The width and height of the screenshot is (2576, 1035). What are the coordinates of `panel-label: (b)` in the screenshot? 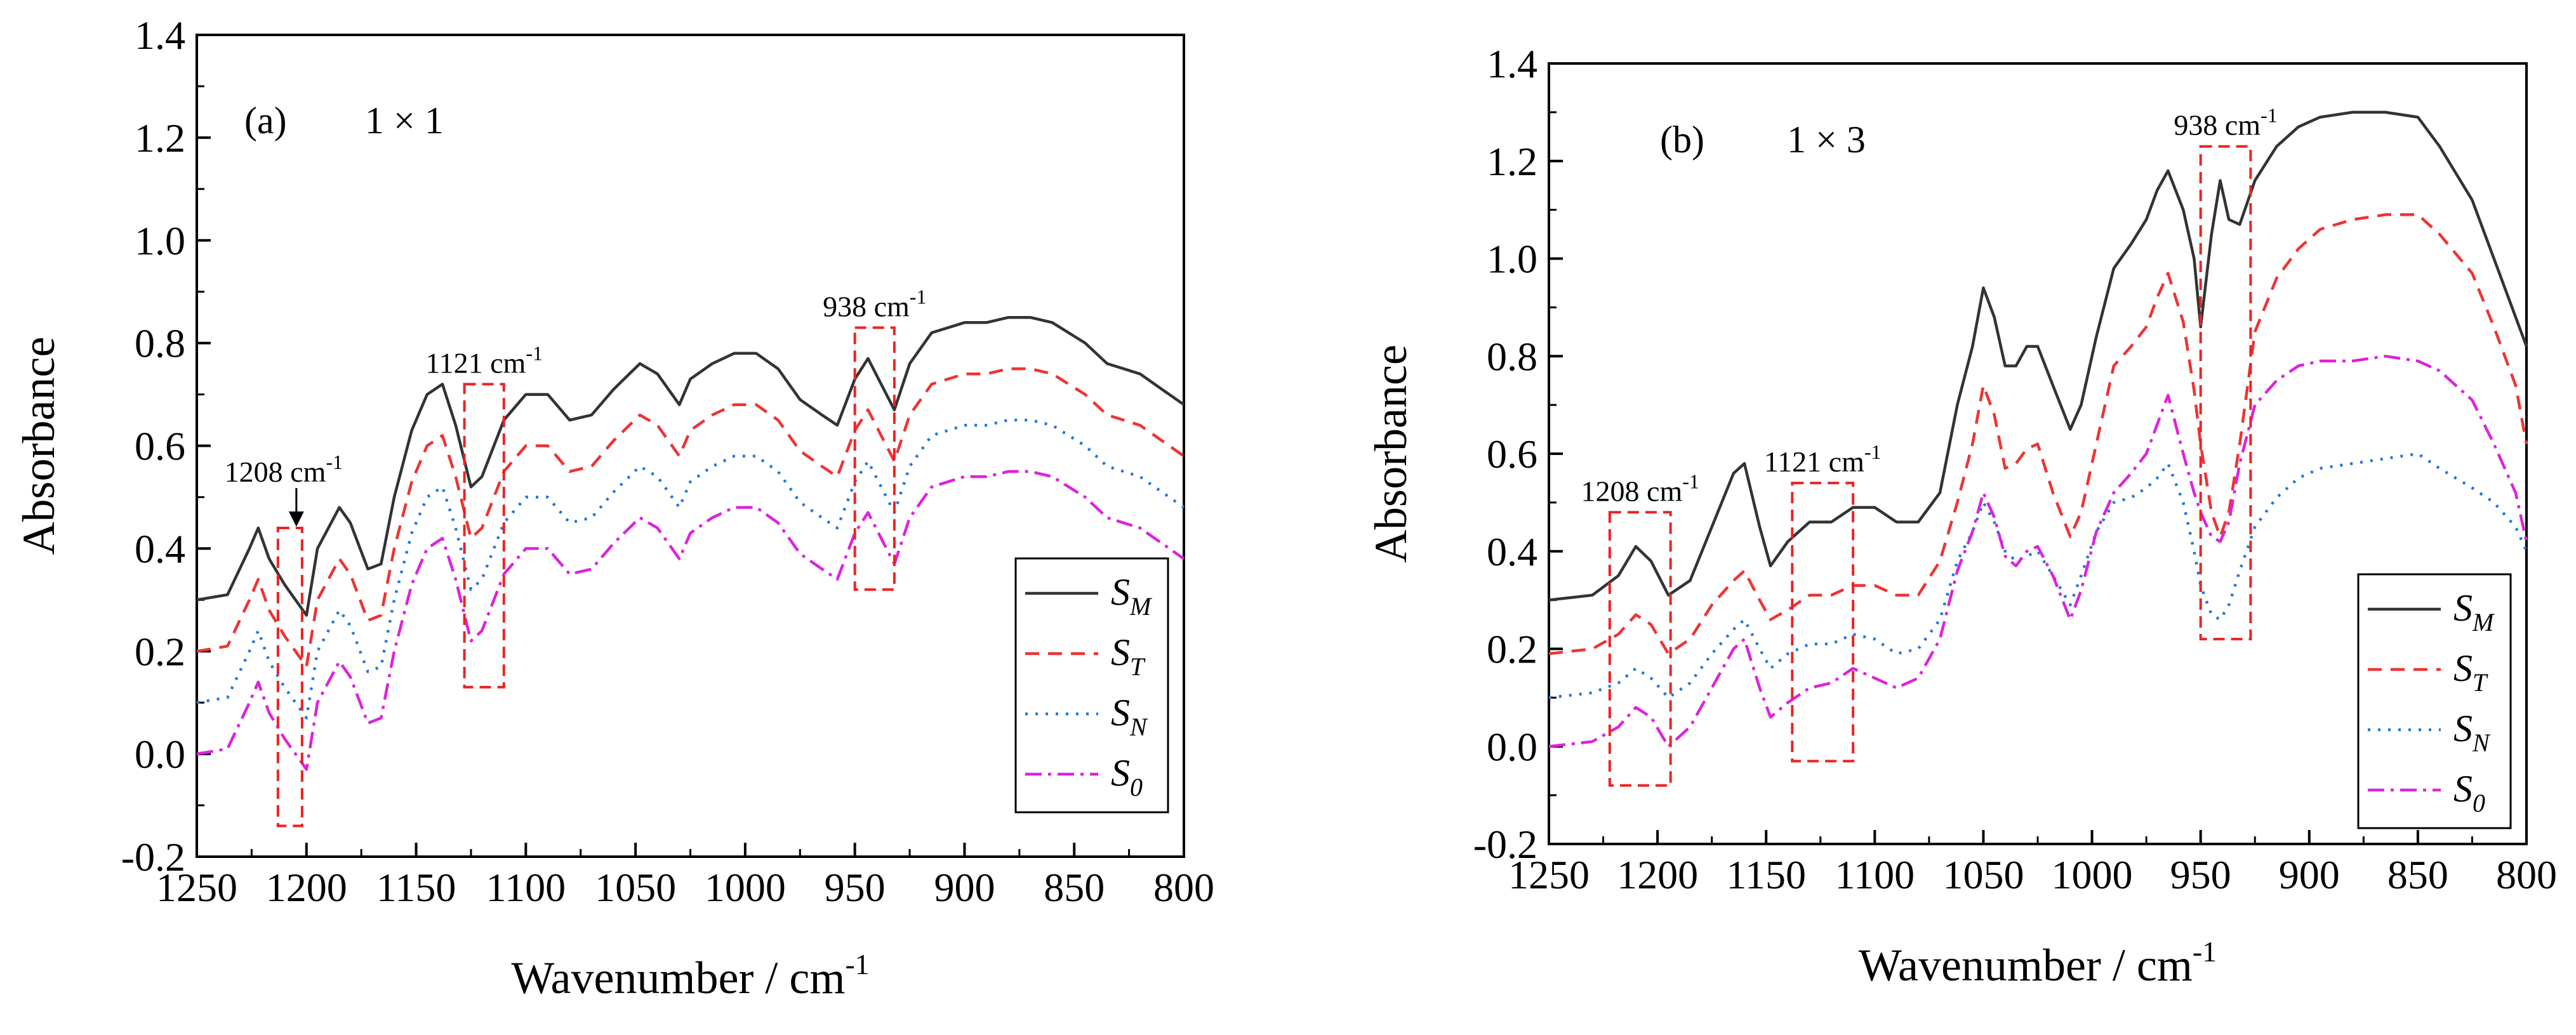 It's located at (1682, 140).